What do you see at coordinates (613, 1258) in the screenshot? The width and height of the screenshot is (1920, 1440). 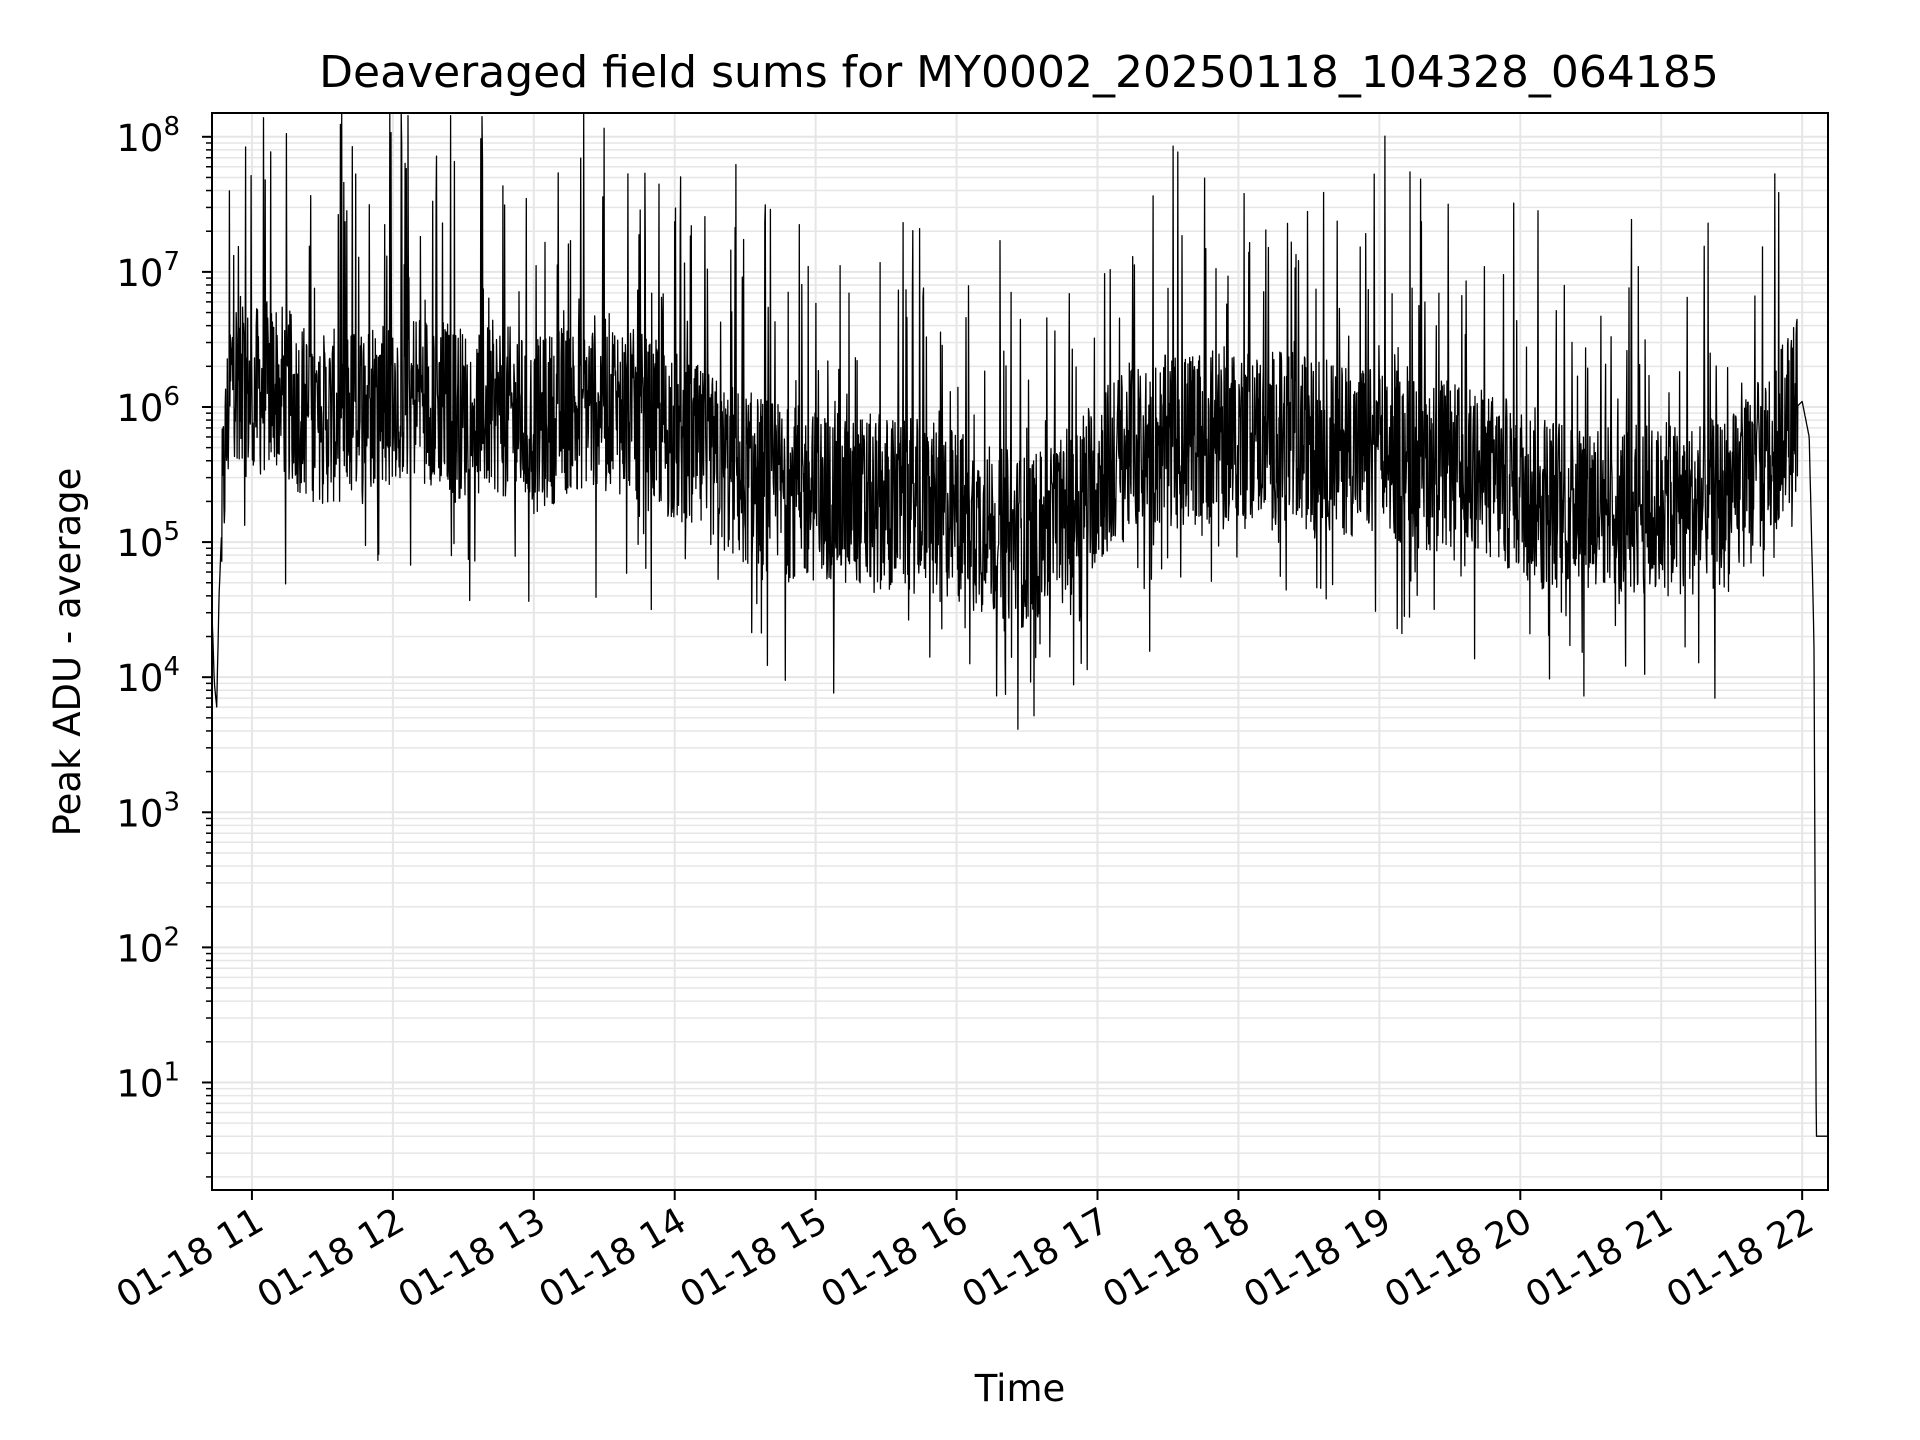 I see `x-tick-label: 01-18 14` at bounding box center [613, 1258].